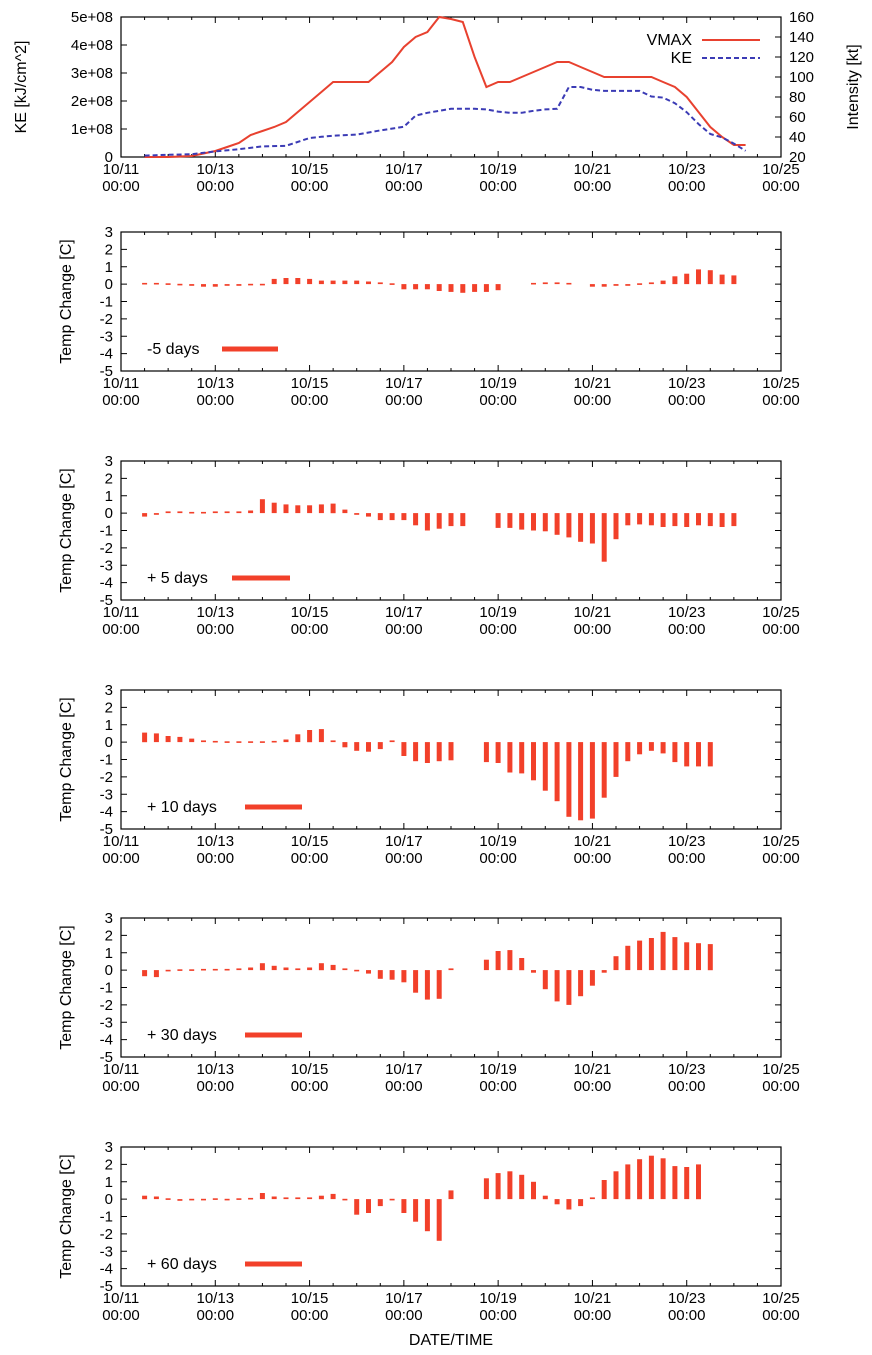 This screenshot has height=1355, width=872. Describe the element at coordinates (593, 1086) in the screenshot. I see `x-tick-label-4-5-time: 00:00` at that location.